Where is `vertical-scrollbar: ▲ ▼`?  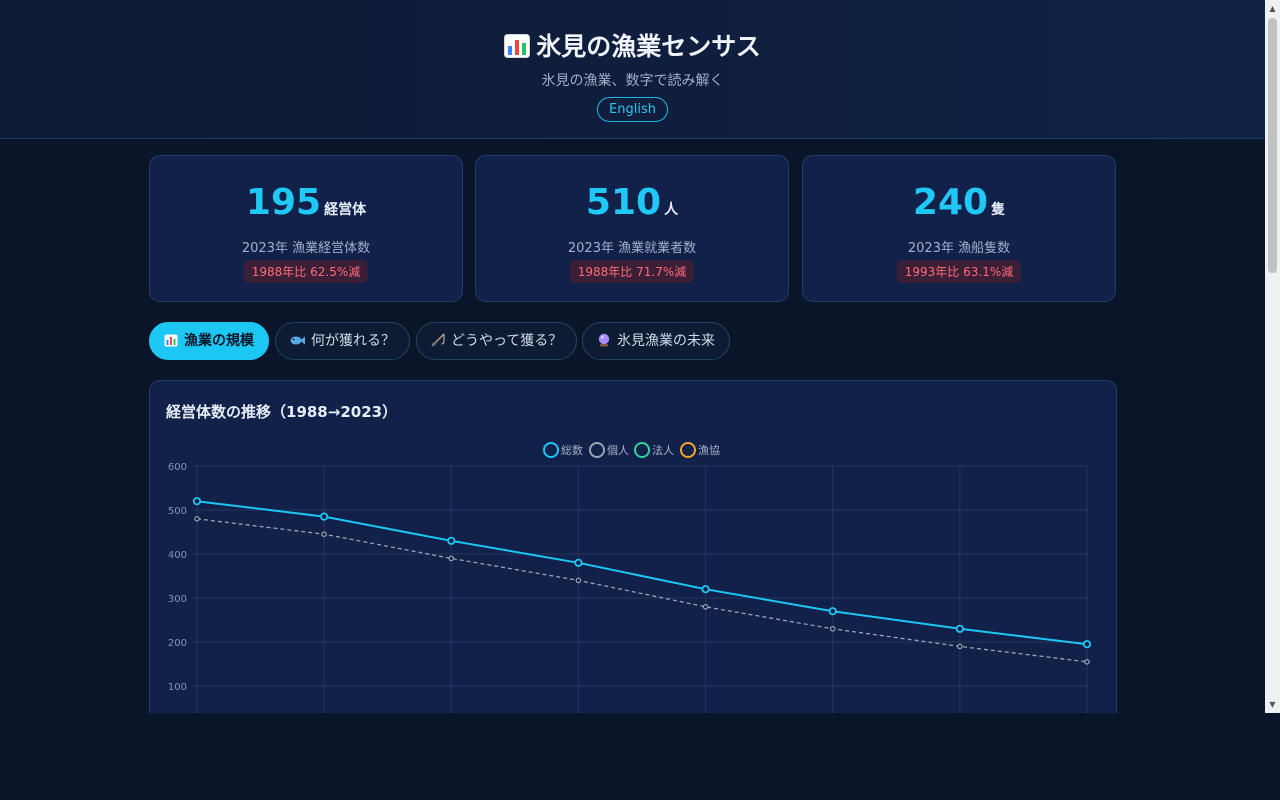 vertical-scrollbar: ▲ ▼ is located at coordinates (1272, 356).